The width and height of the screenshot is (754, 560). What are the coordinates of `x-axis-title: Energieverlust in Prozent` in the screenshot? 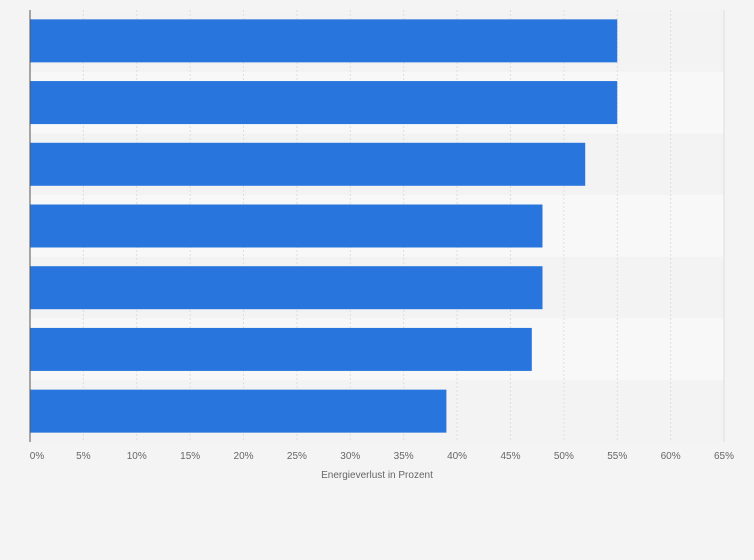 It's located at (377, 475).